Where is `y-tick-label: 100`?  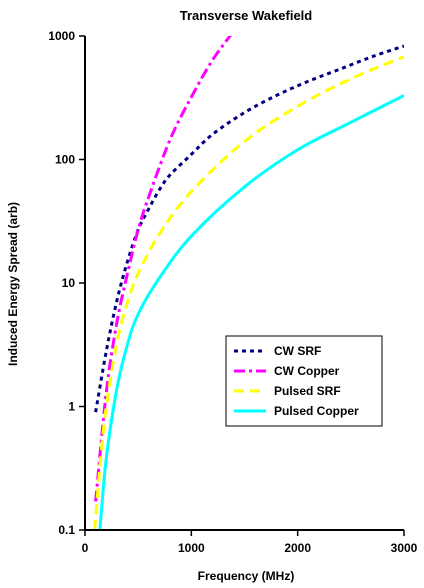
y-tick-label: 100 is located at coordinates (65, 160).